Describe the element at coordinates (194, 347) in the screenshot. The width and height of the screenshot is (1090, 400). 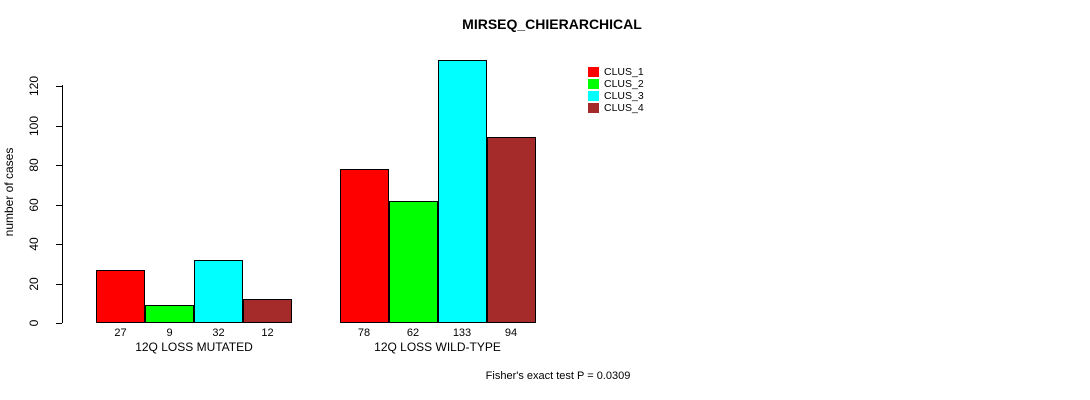
I see `category-label: 12Q LOSS MUTATED` at that location.